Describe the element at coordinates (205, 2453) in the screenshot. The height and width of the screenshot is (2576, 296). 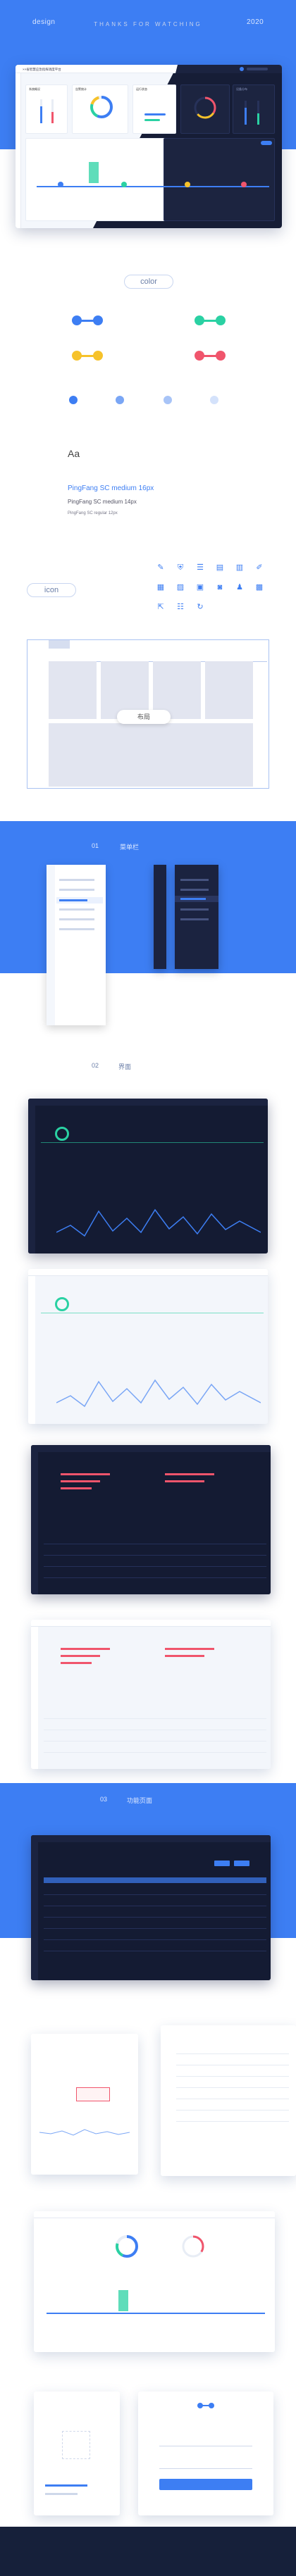
I see `login-panel` at that location.